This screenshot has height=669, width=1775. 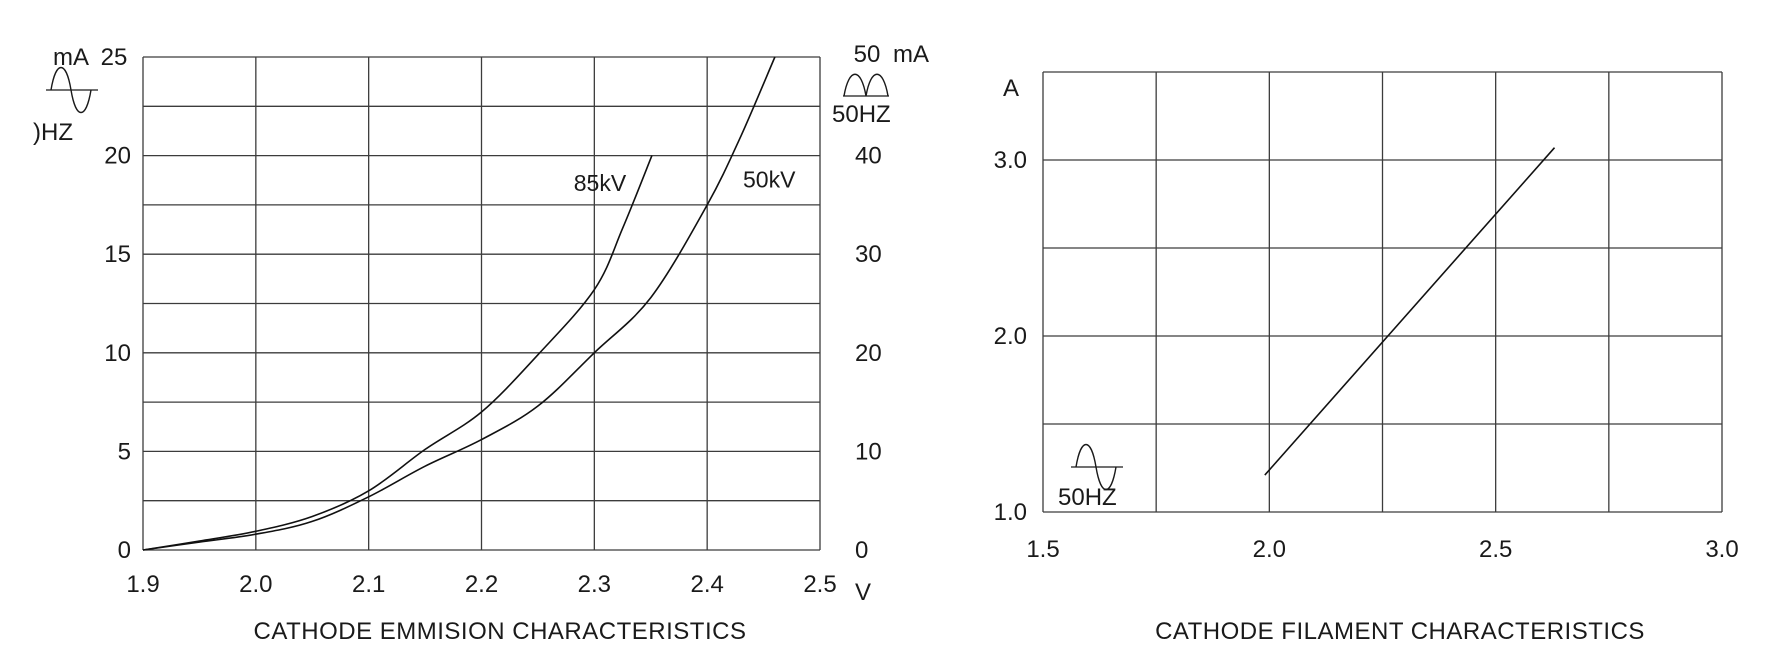 What do you see at coordinates (866, 85) in the screenshot?
I see `full-wave-rectified-icon` at bounding box center [866, 85].